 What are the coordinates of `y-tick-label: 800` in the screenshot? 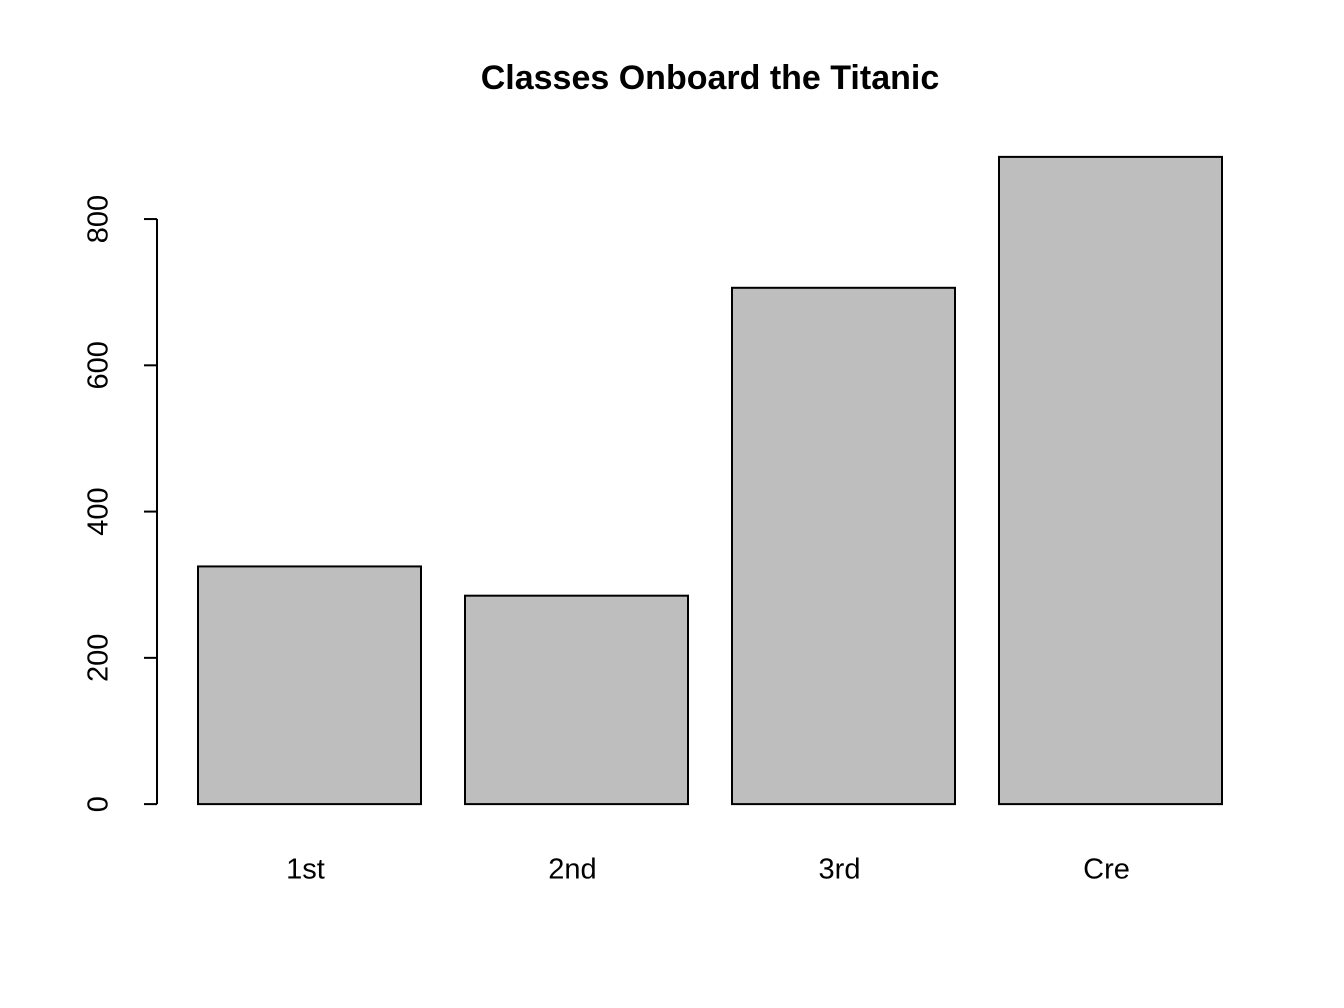 It's located at (99, 219).